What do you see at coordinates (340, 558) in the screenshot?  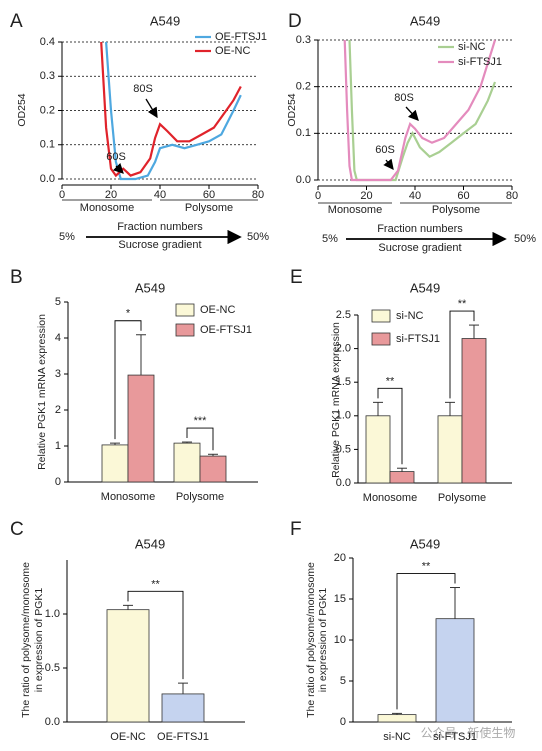 I see `y-tick-label: 20` at bounding box center [340, 558].